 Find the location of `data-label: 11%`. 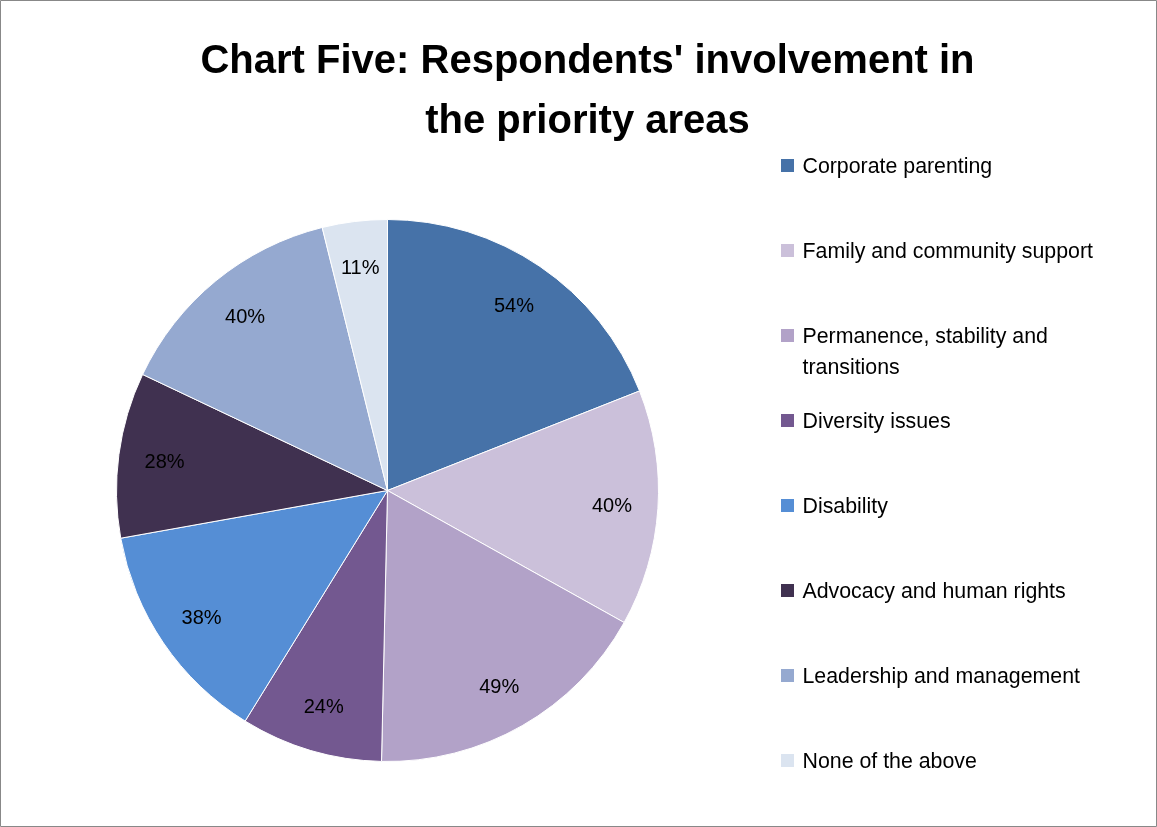

data-label: 11% is located at coordinates (360, 267).